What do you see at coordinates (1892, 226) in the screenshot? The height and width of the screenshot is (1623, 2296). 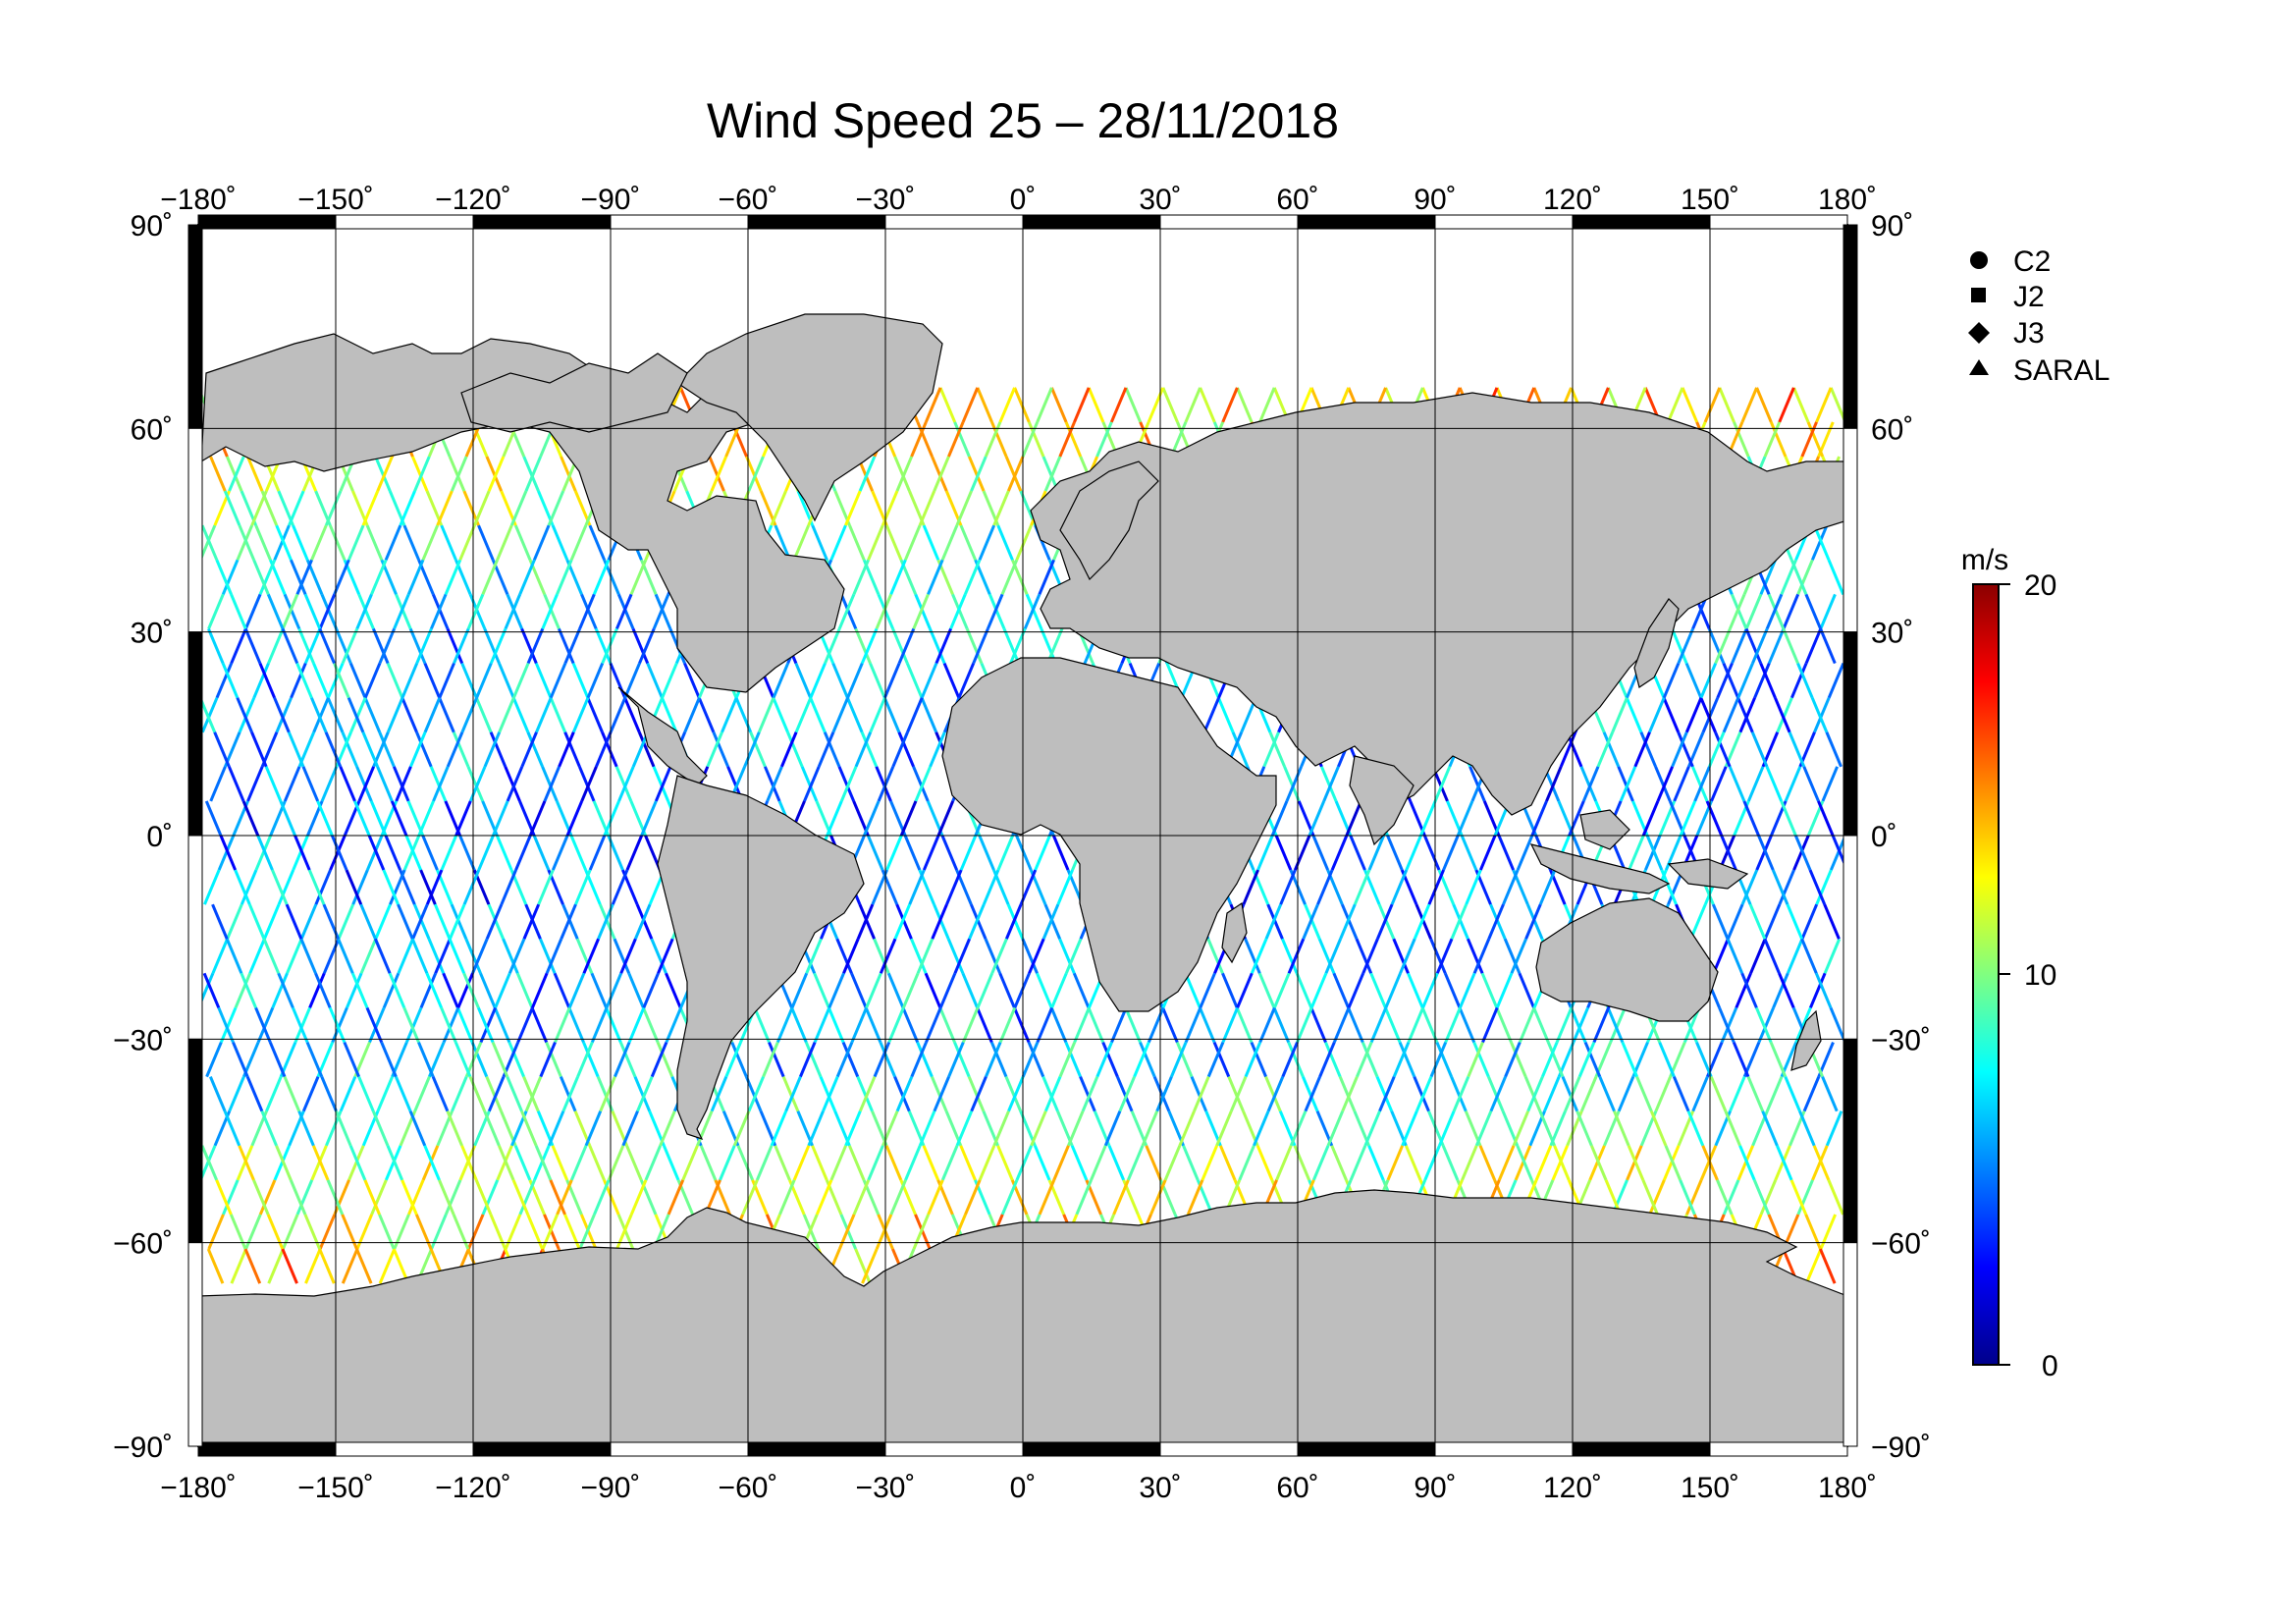 I see `latitude-tick-label: 90˚` at bounding box center [1892, 226].